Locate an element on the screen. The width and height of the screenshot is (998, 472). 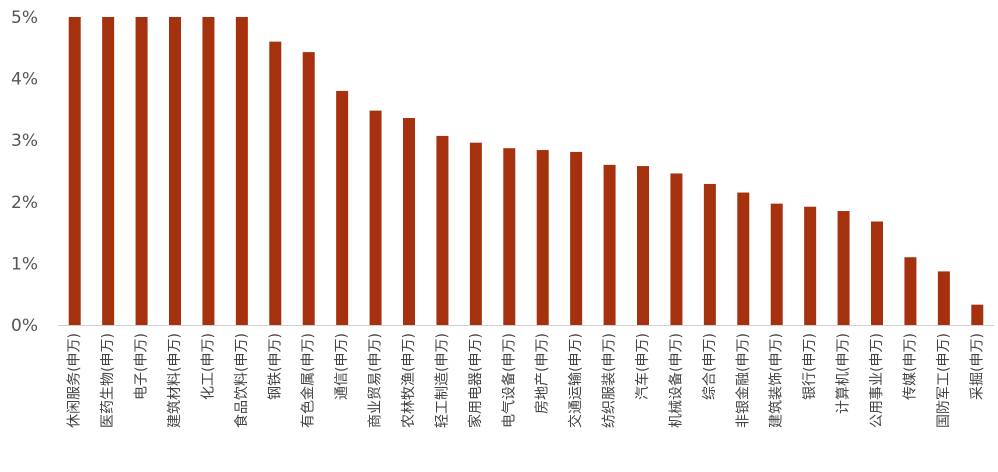
x-tick-label: 通信(申万) is located at coordinates (342, 366).